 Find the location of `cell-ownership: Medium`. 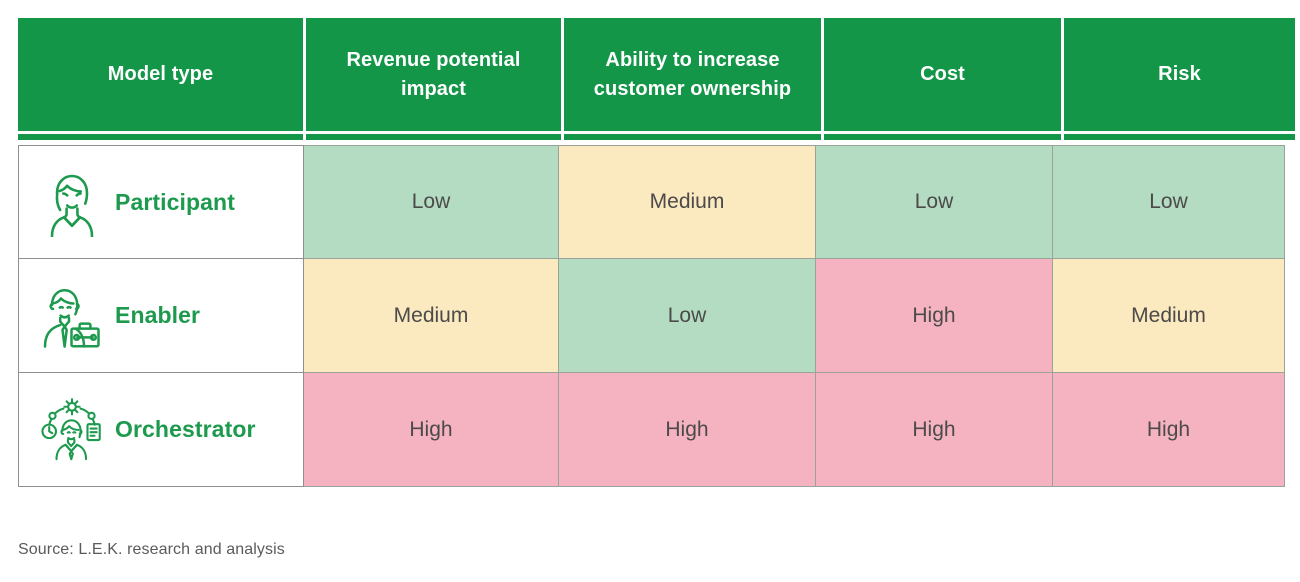

cell-ownership: Medium is located at coordinates (687, 202).